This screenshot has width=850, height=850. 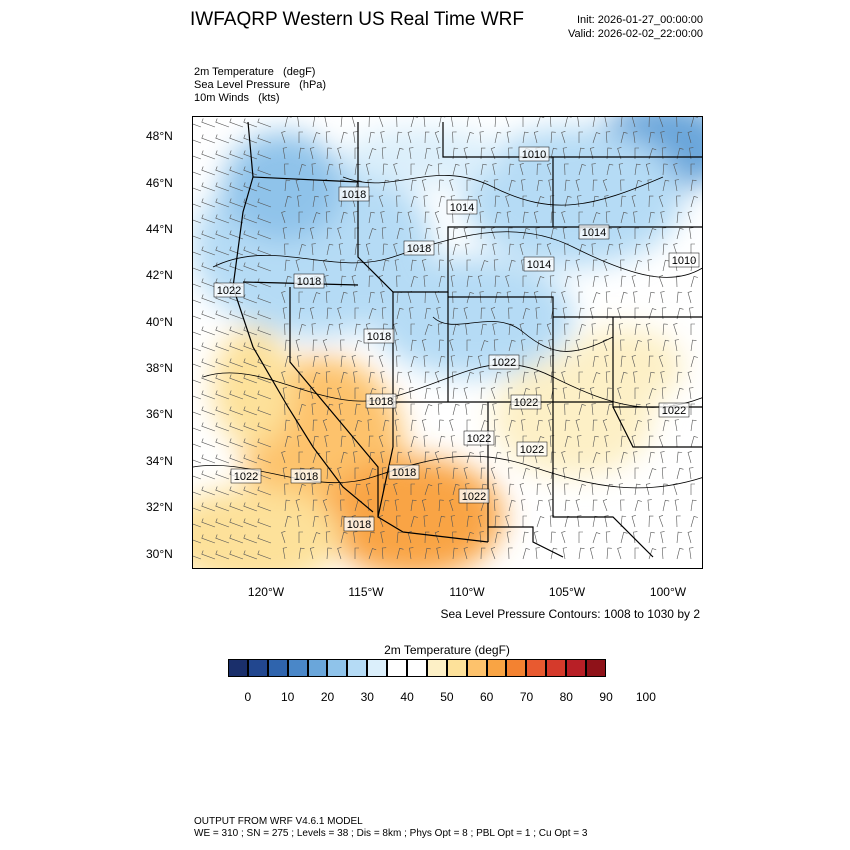 I want to click on contour-label: 1014, so click(x=594, y=233).